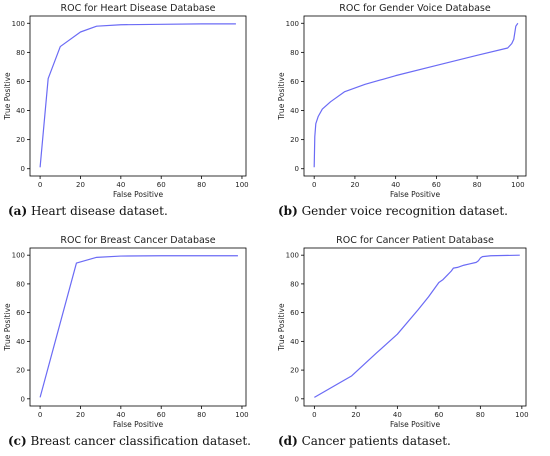  I want to click on caption-a-letter: (a), so click(18, 211).